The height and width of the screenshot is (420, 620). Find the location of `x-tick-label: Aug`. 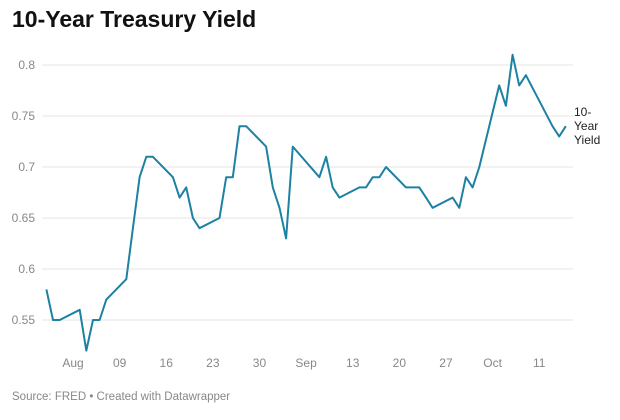

x-tick-label: Aug is located at coordinates (72, 363).